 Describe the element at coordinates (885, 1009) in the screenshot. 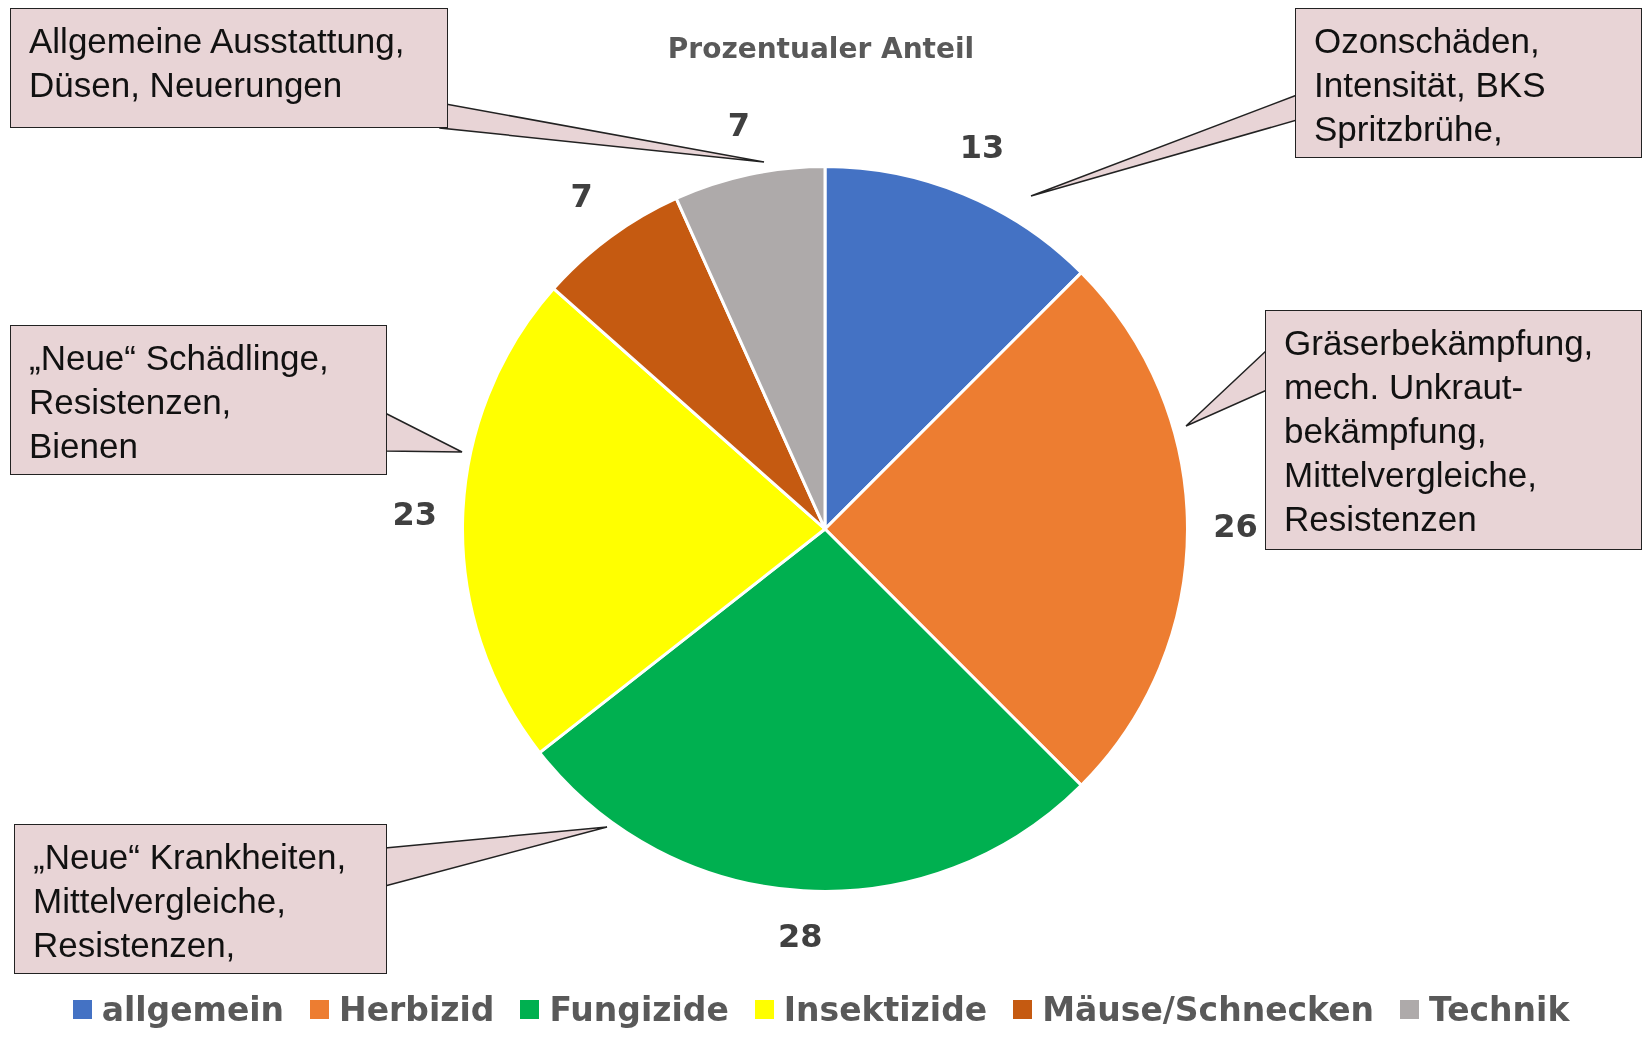

I see `legend-label: Insektizide` at that location.